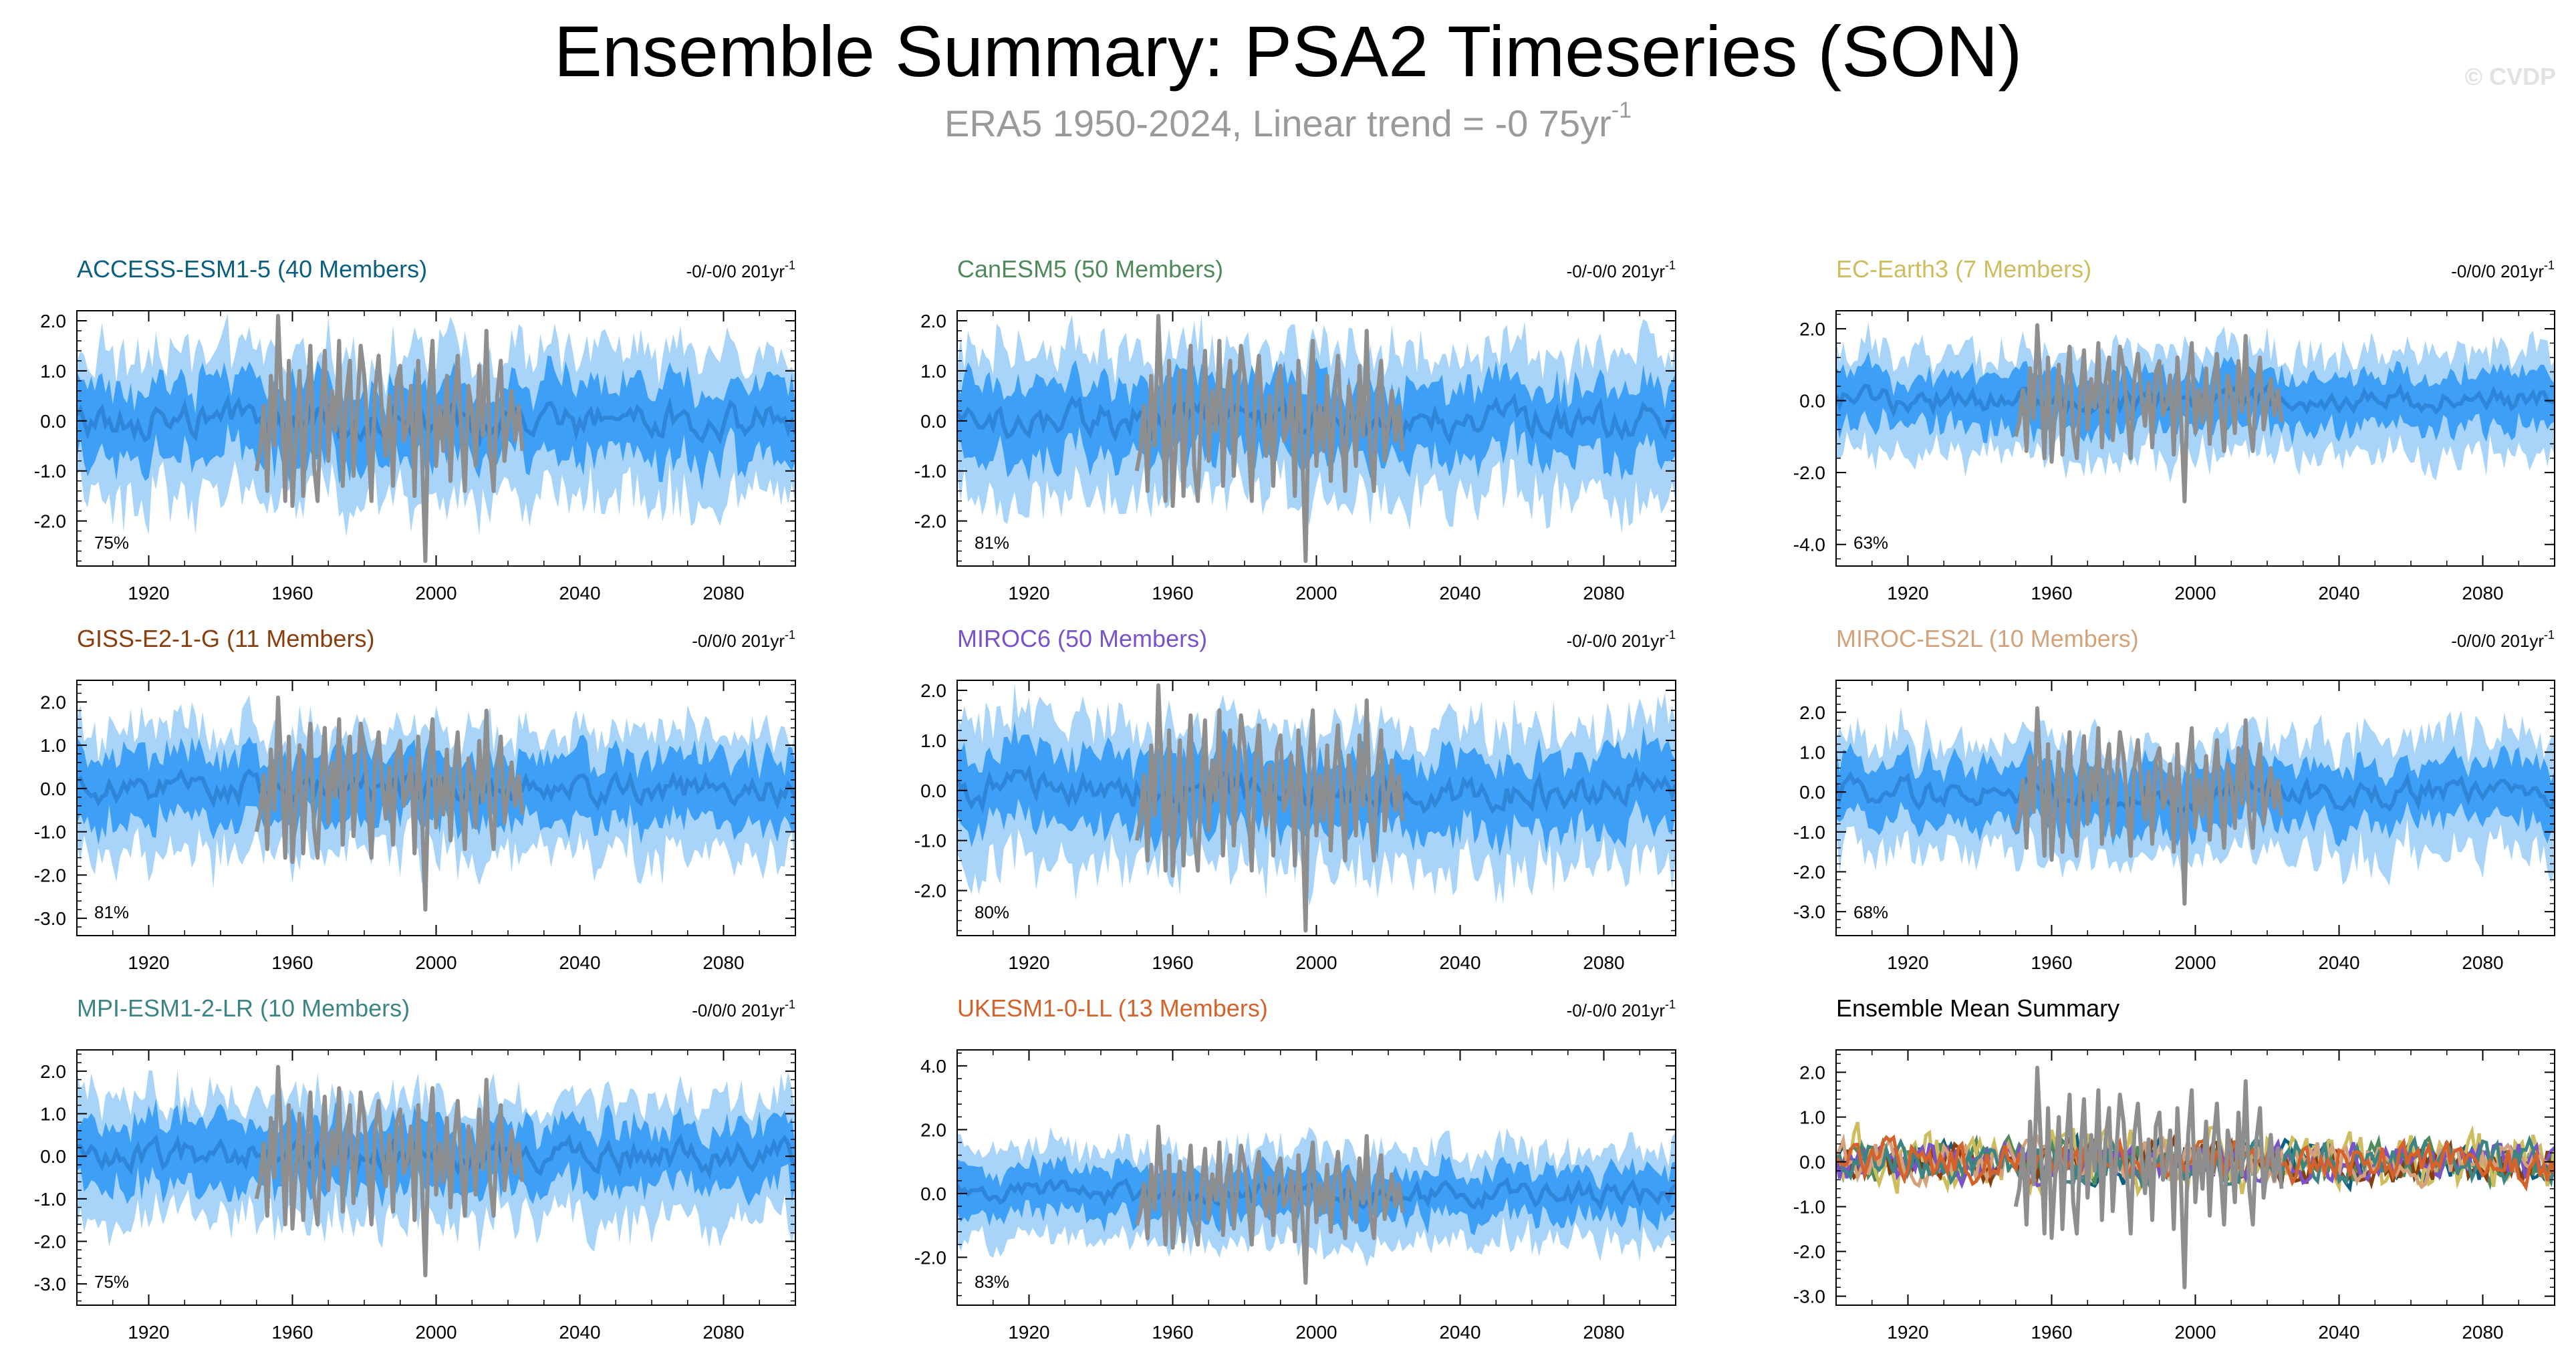 The width and height of the screenshot is (2576, 1372). I want to click on panel-title: EC-Earth3 (7 Members), so click(1964, 269).